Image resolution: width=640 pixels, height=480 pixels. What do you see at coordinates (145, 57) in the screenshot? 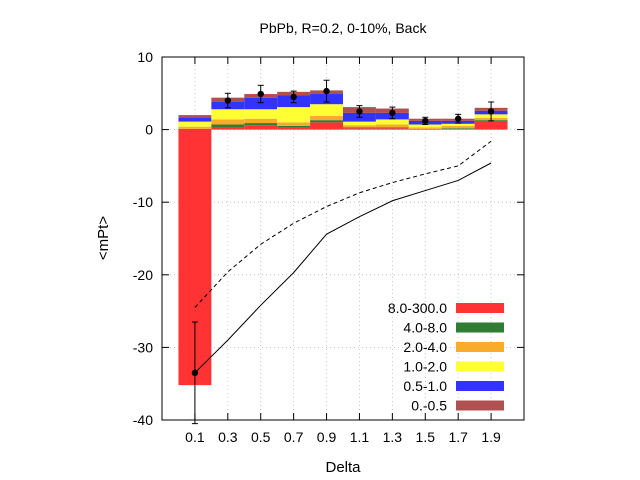
I see `y-tick-label: 10` at bounding box center [145, 57].